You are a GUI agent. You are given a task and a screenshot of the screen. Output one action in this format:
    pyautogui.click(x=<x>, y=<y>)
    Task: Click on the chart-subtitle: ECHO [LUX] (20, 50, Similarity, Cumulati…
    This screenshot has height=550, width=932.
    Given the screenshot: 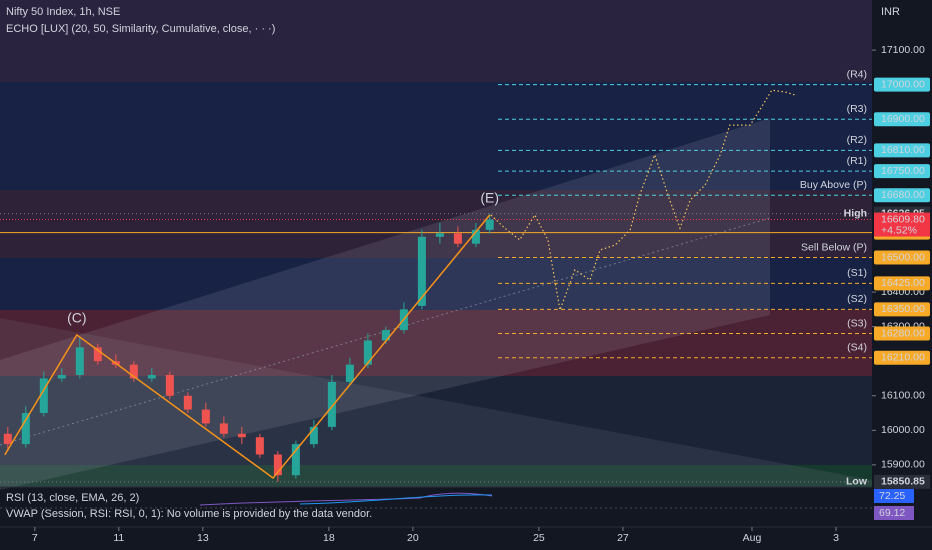 What is the action you would take?
    pyautogui.click(x=140, y=29)
    